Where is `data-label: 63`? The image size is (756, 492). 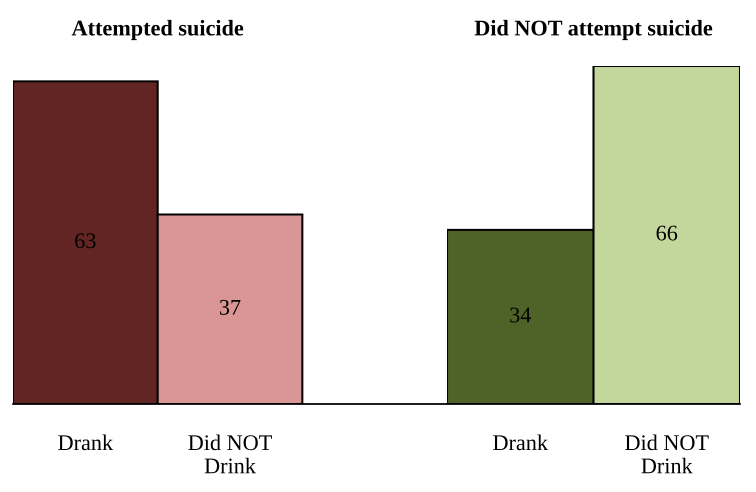 data-label: 63 is located at coordinates (85, 240).